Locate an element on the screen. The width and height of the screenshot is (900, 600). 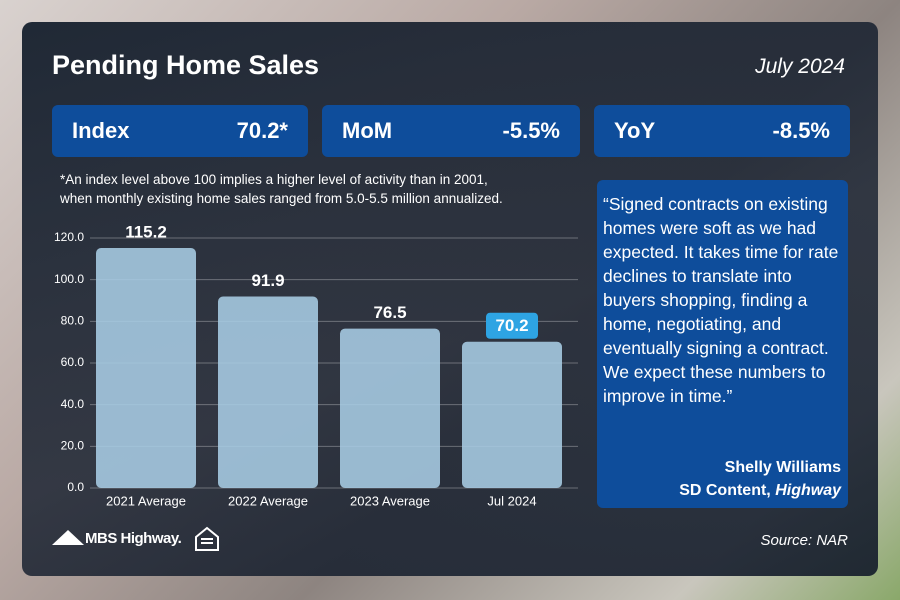
value-label: 76.5 is located at coordinates (389, 312).